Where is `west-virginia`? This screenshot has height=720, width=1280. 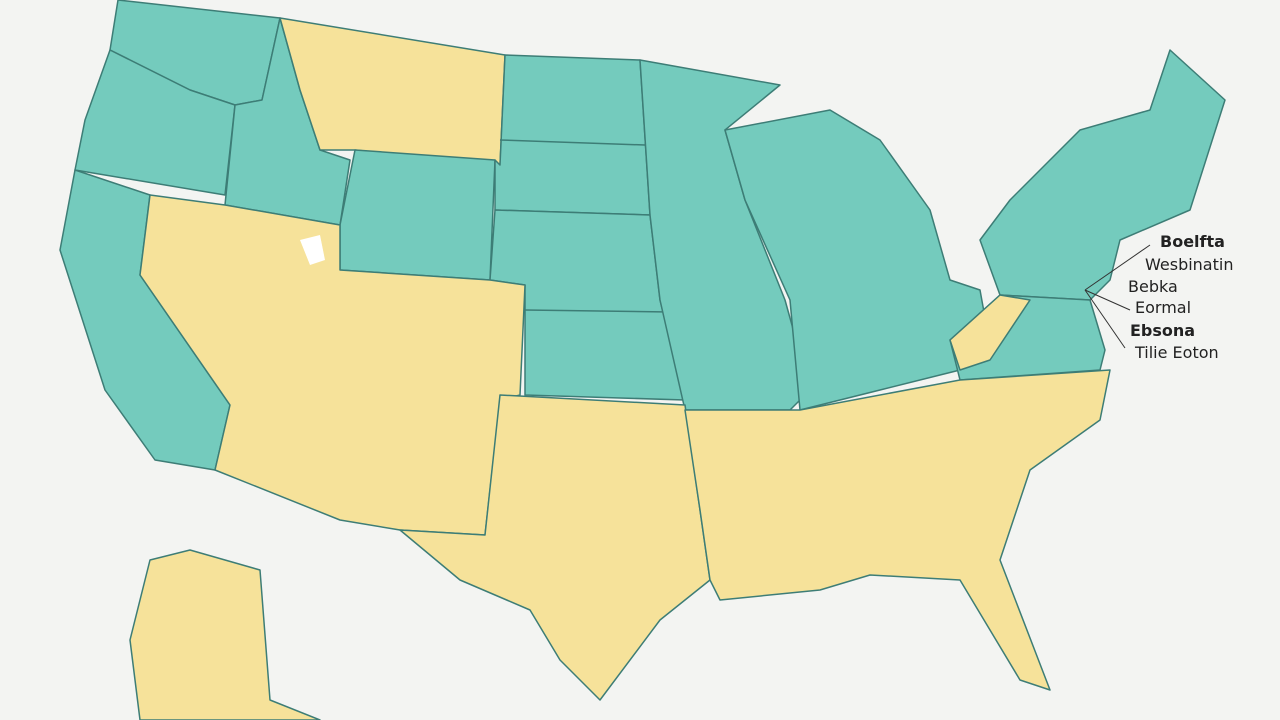 west-virginia is located at coordinates (990, 332).